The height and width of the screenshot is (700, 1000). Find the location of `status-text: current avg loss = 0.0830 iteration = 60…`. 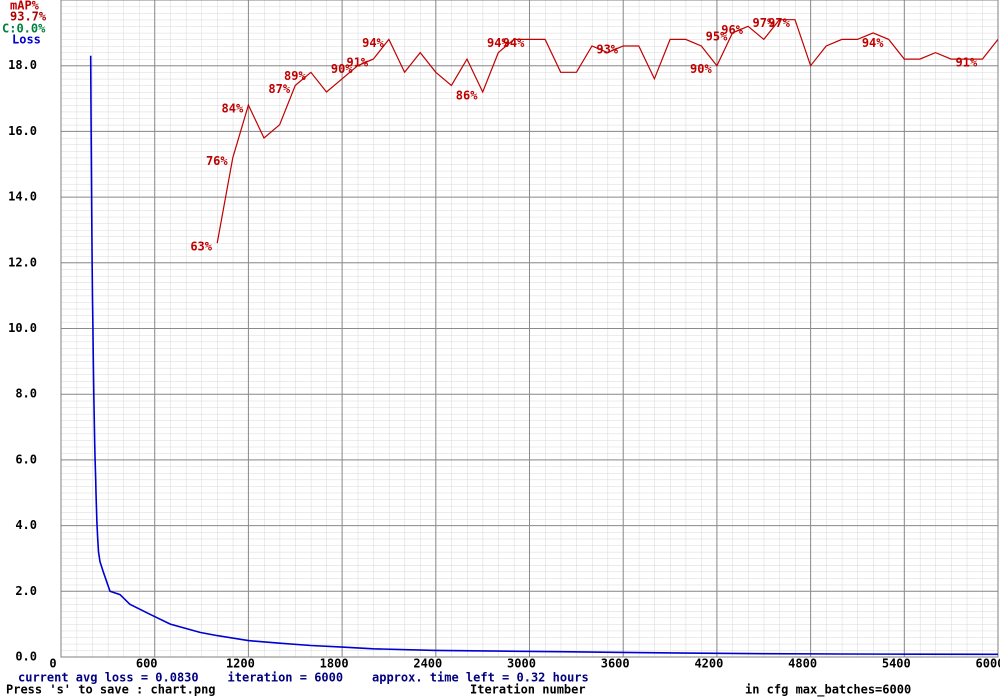

status-text: current avg loss = 0.0830 iteration = 60… is located at coordinates (303, 678).